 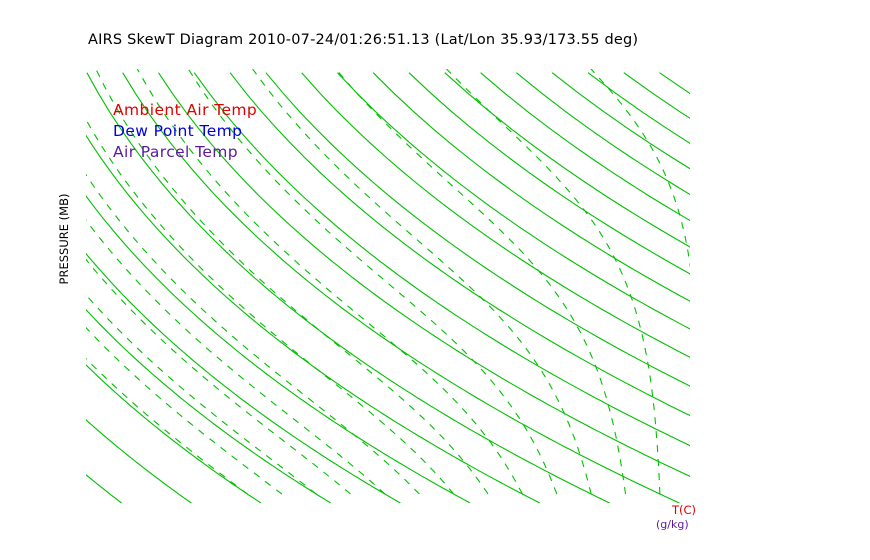 I want to click on mixing-ratio-axis-label: (g/kg), so click(x=672, y=524).